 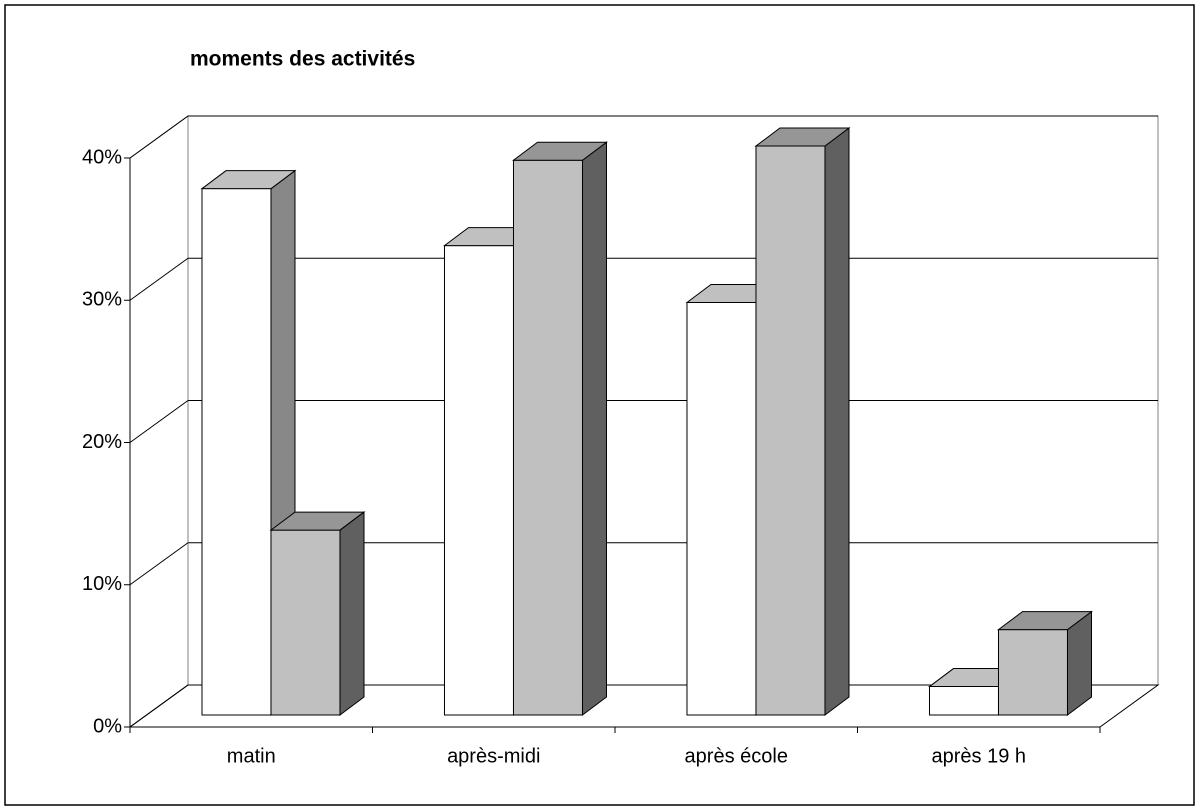 I want to click on y-tick-label: 0%, so click(x=107, y=726).